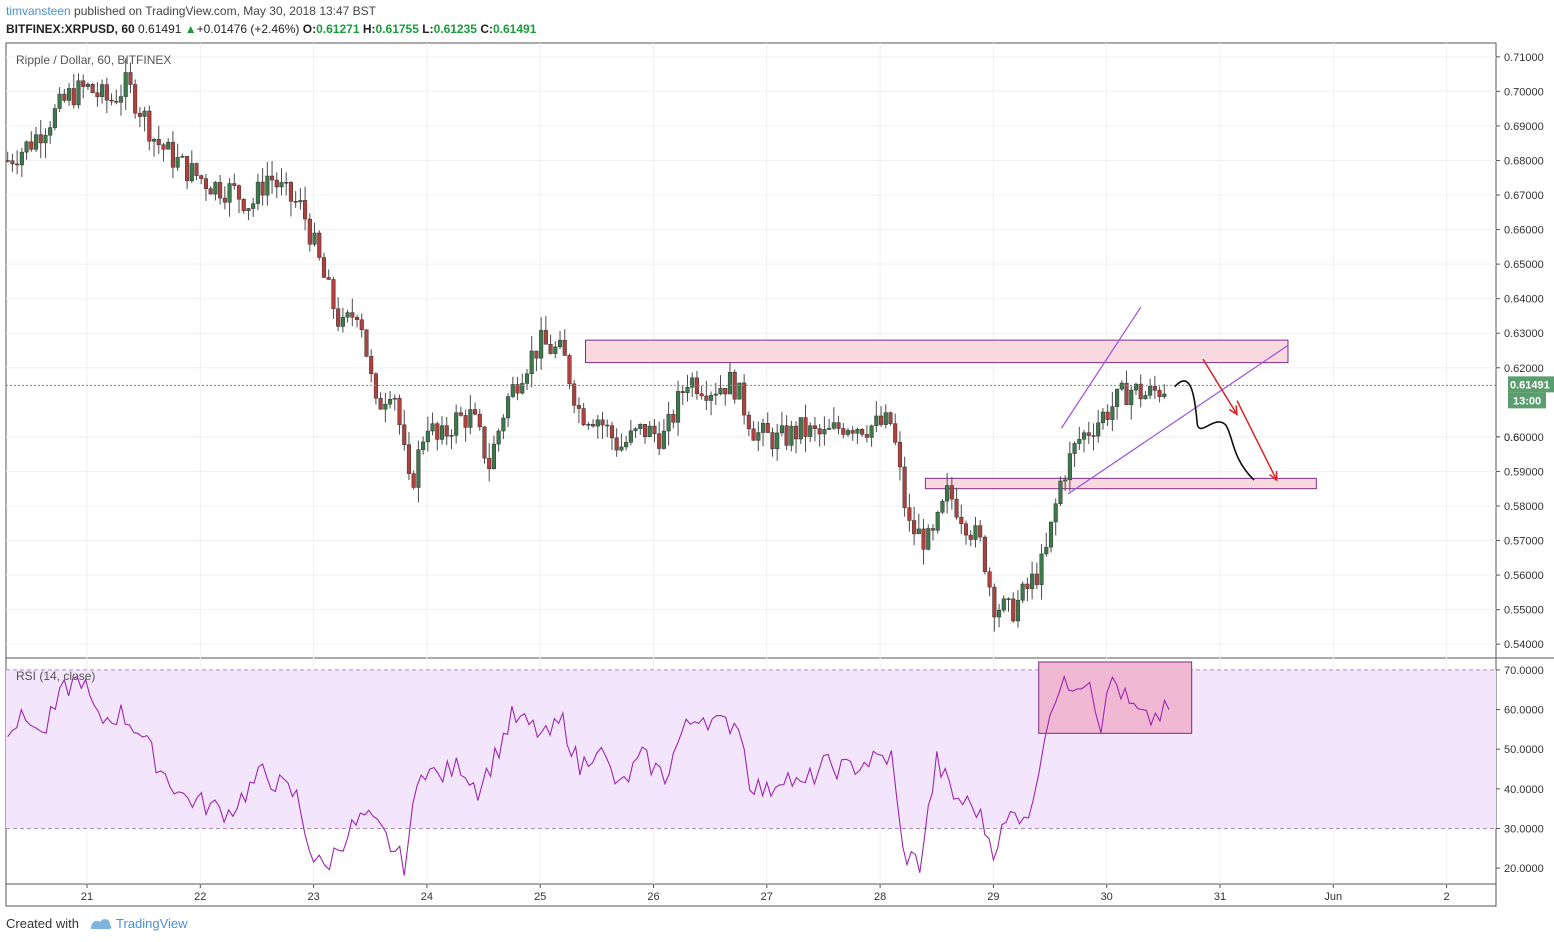  Describe the element at coordinates (42, 923) in the screenshot. I see `created-with-text: Created with` at that location.